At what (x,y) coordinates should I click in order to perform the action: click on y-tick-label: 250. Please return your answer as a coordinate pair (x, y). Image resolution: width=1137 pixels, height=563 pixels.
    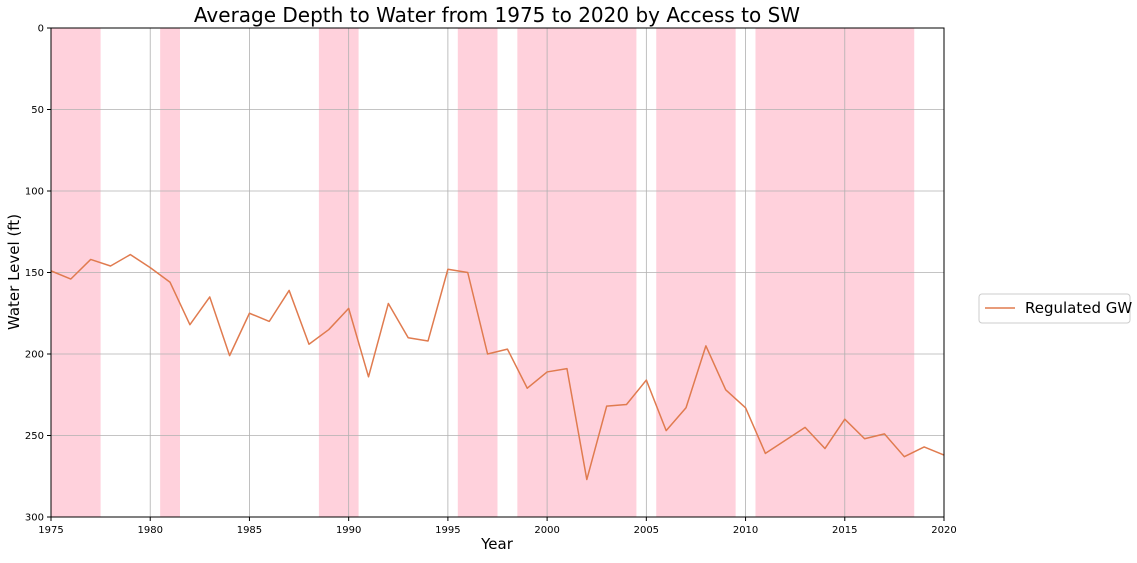
    Looking at the image, I should click on (34, 436).